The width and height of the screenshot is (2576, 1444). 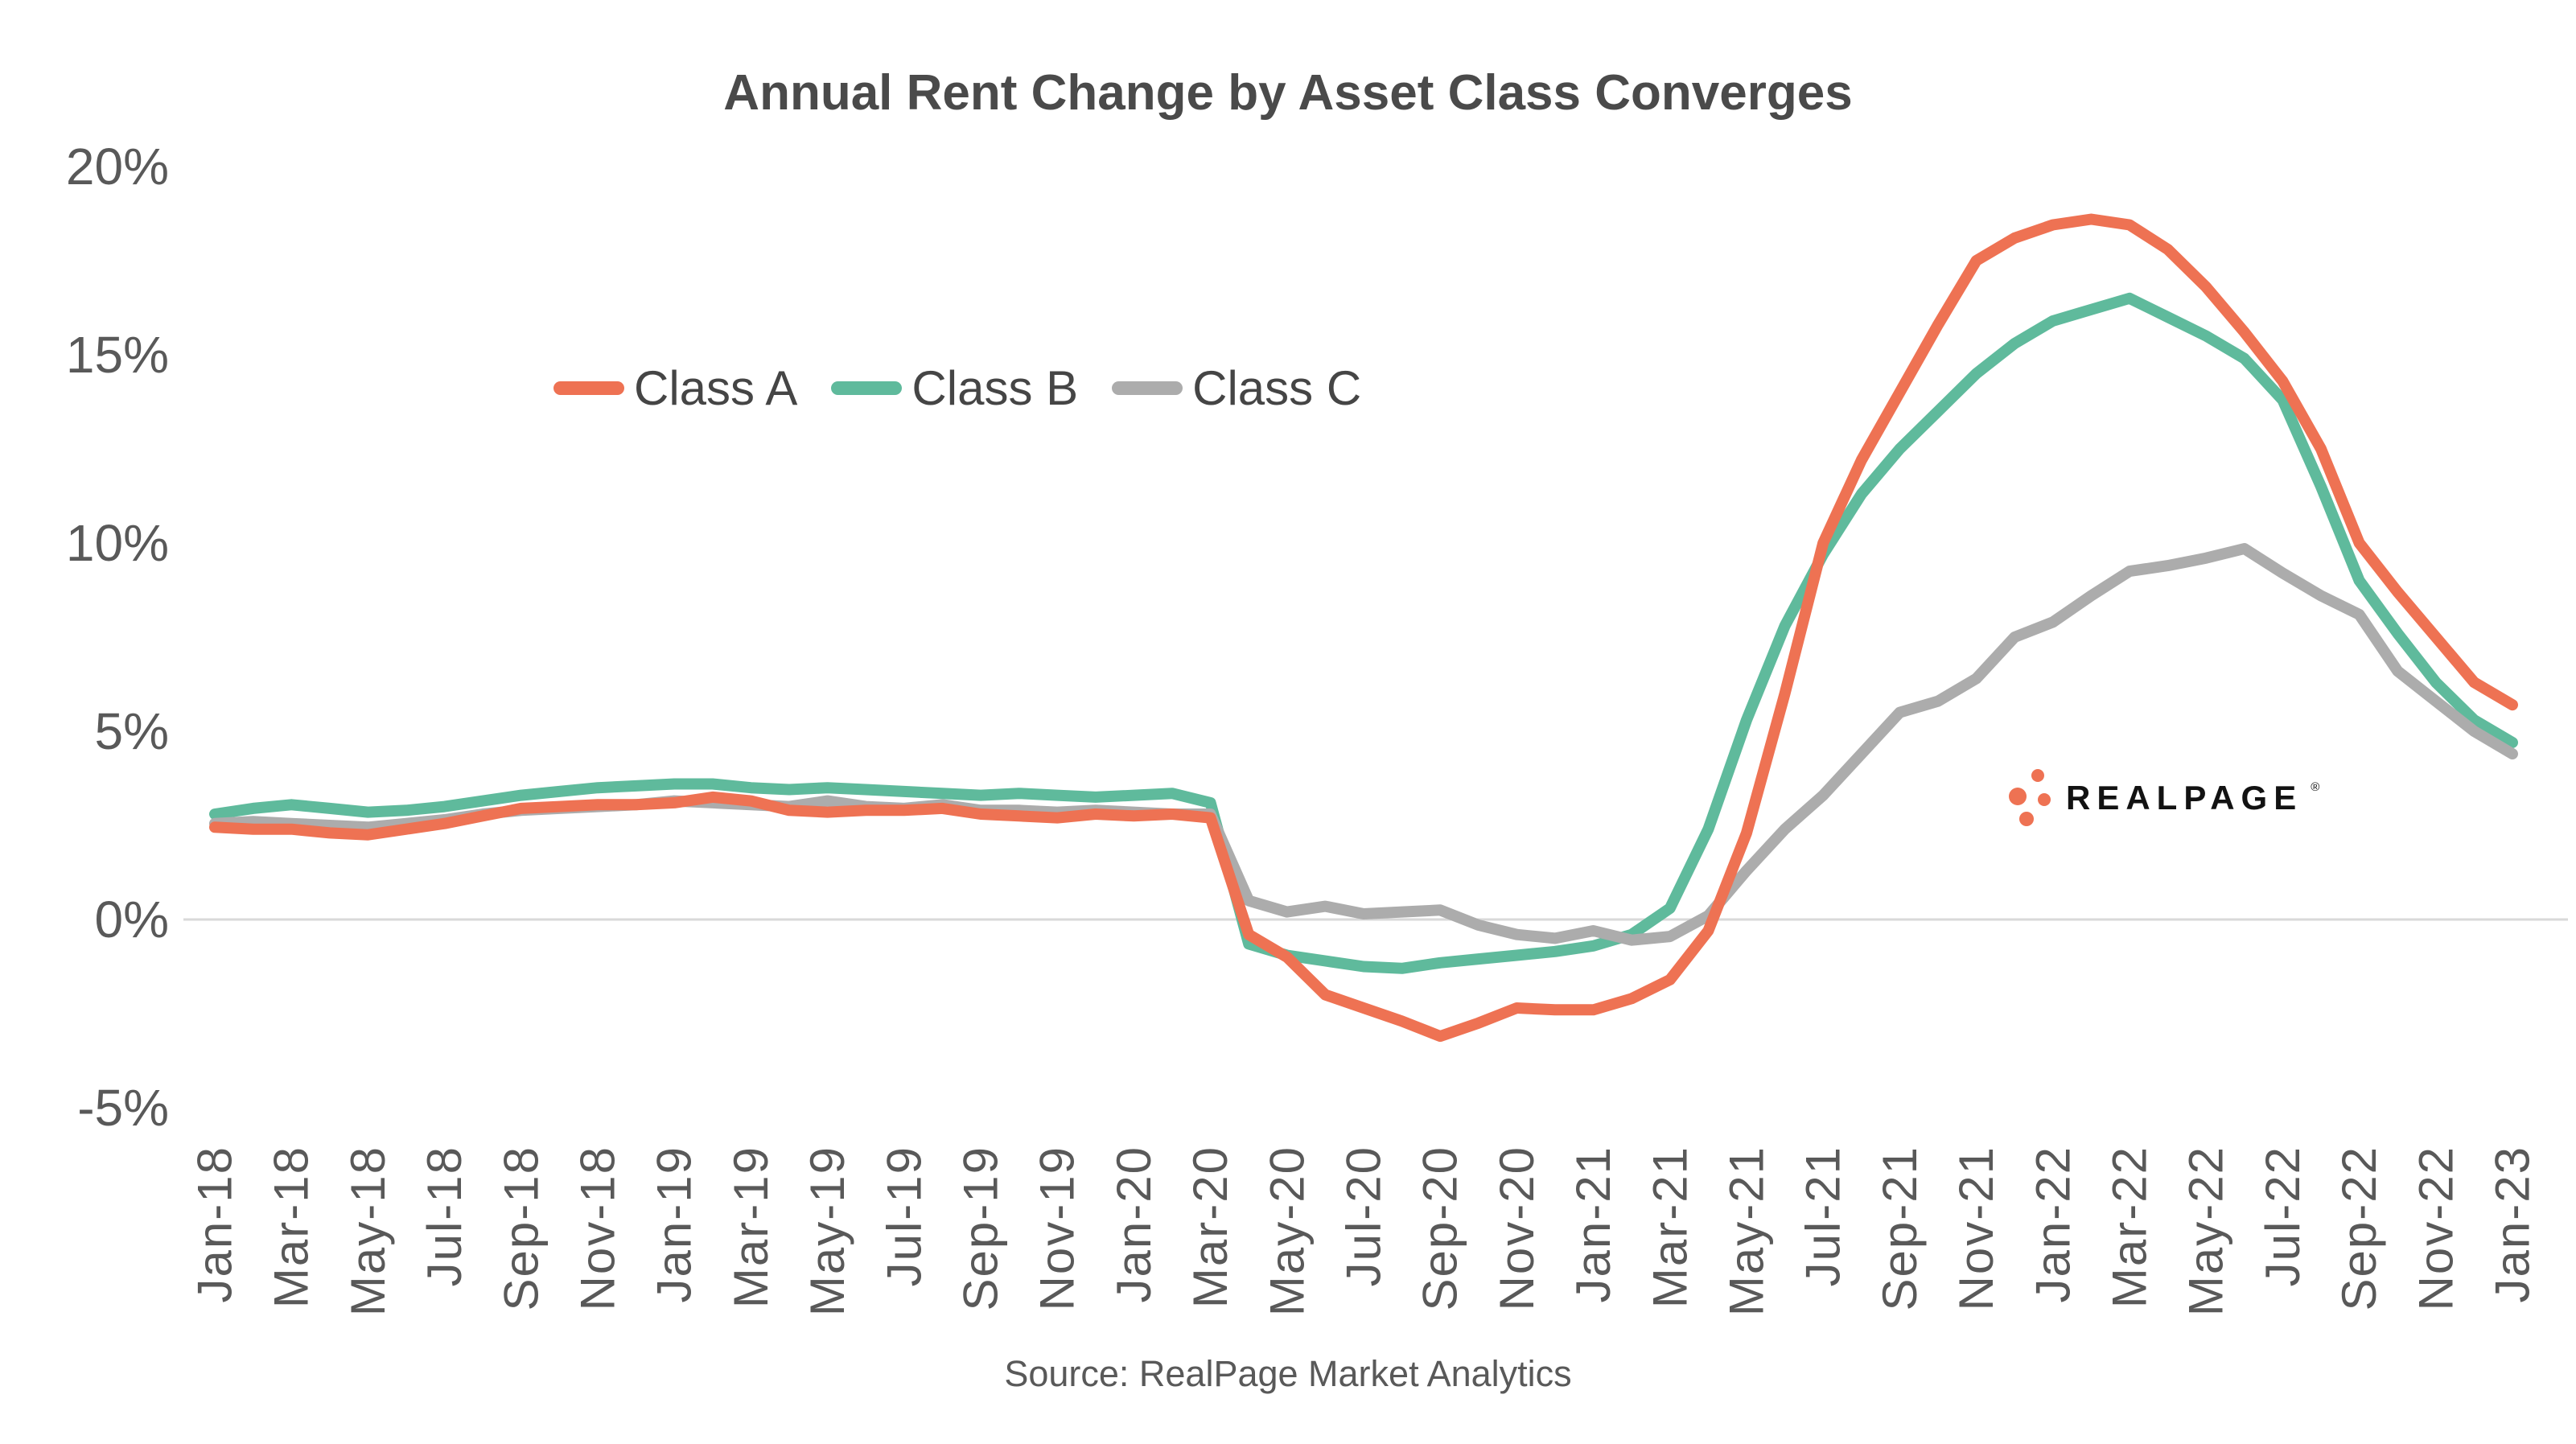 I want to click on legend-item-class-a: Class A, so click(x=675, y=388).